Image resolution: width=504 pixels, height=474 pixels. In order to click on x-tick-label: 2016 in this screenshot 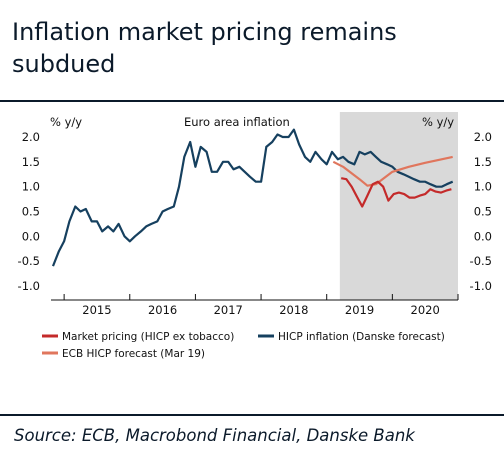, I will do `click(162, 310)`.